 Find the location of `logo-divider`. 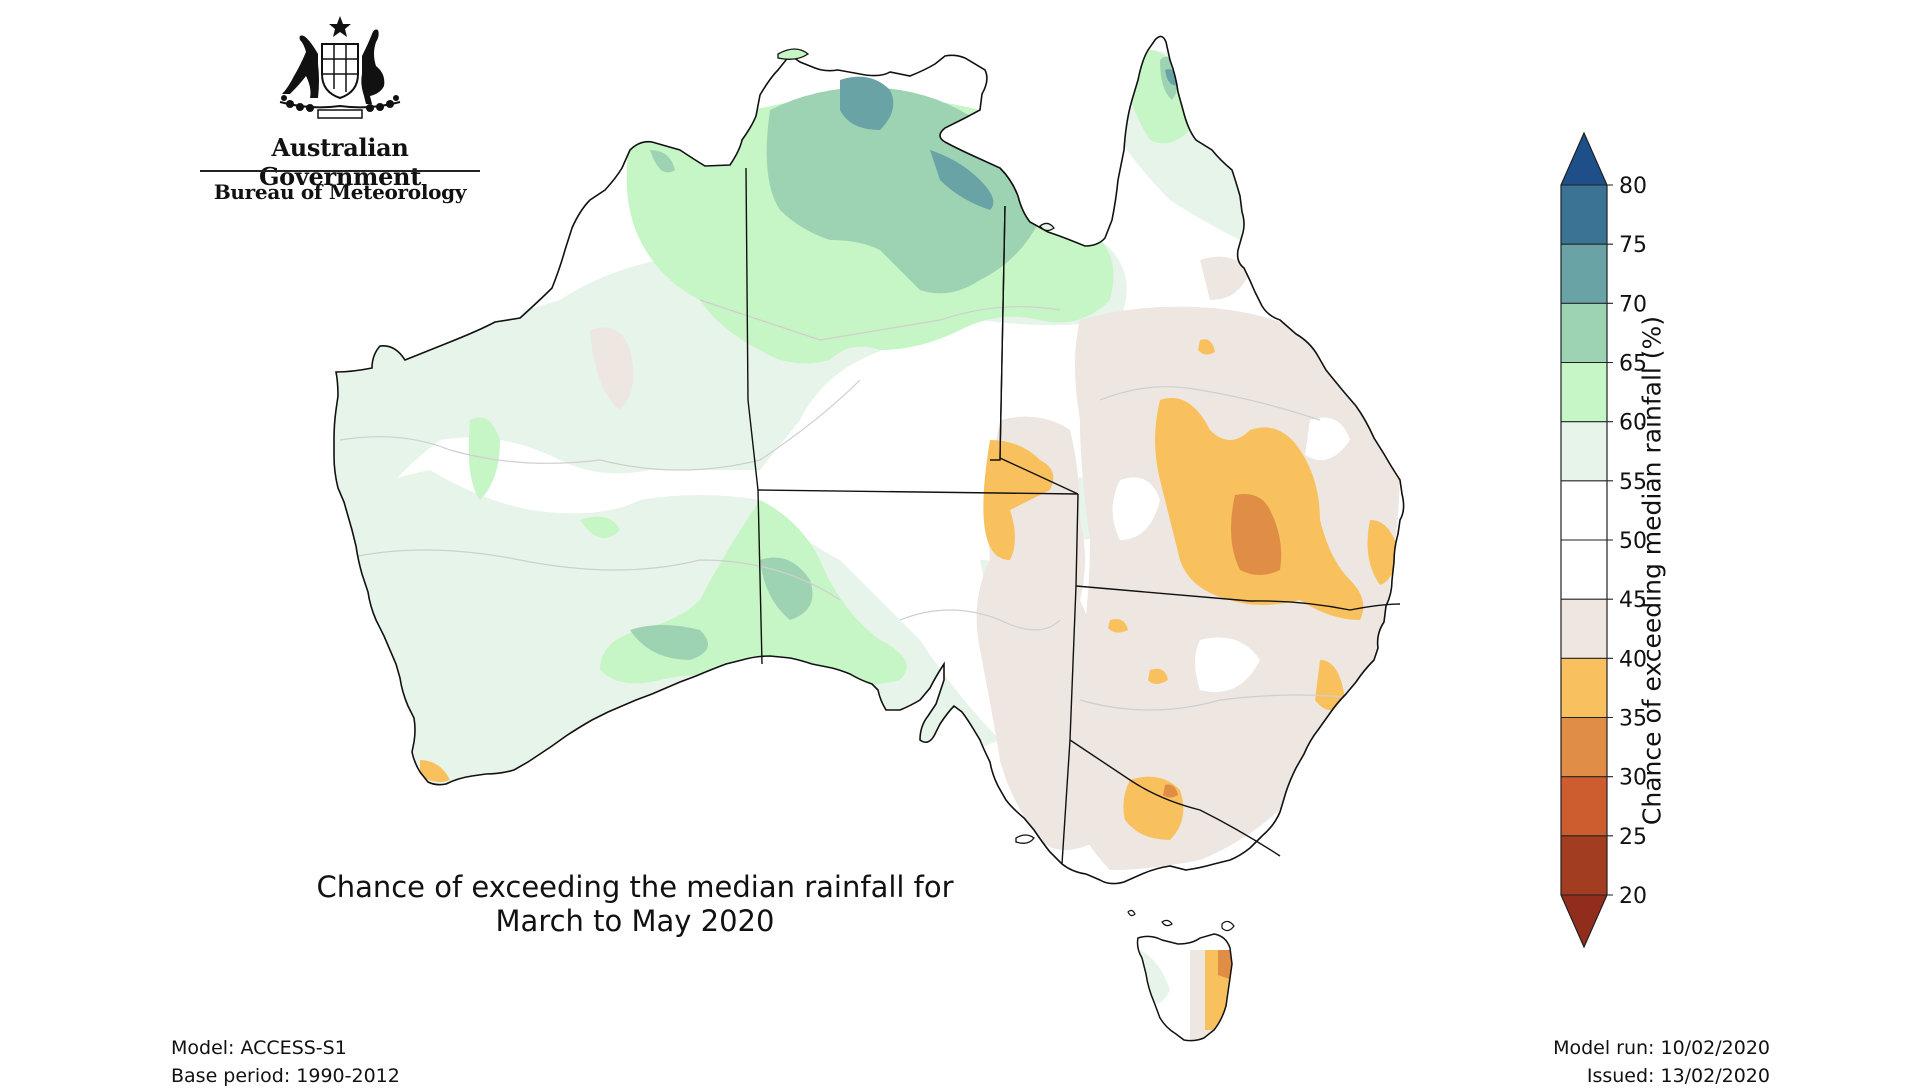

logo-divider is located at coordinates (340, 171).